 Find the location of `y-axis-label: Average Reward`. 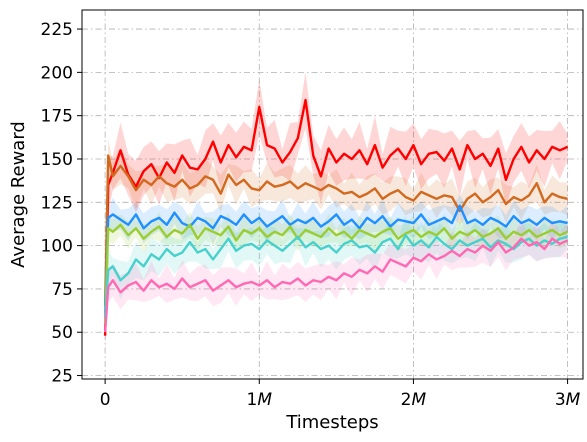

y-axis-label: Average Reward is located at coordinates (18, 194).